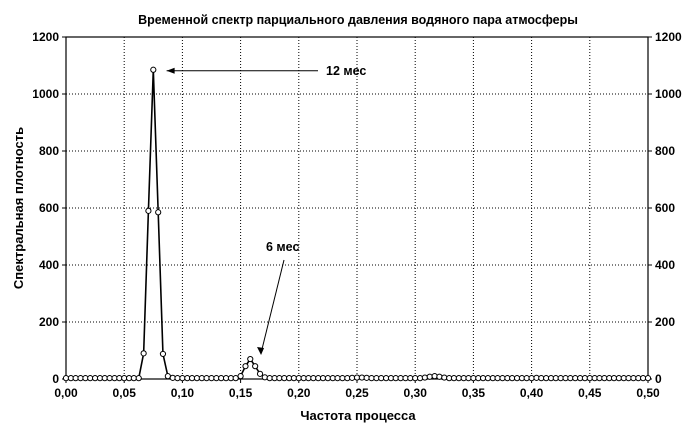  What do you see at coordinates (590, 393) in the screenshot?
I see `x-tick-label: 0,45` at bounding box center [590, 393].